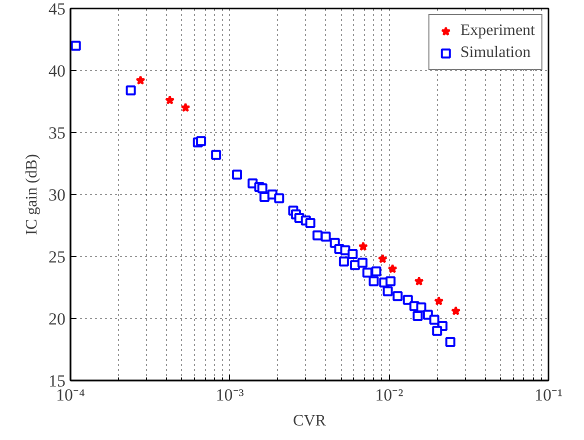 Image resolution: width=584 pixels, height=440 pixels. Describe the element at coordinates (389, 395) in the screenshot. I see `x-tick-label: 10⁻²` at that location.